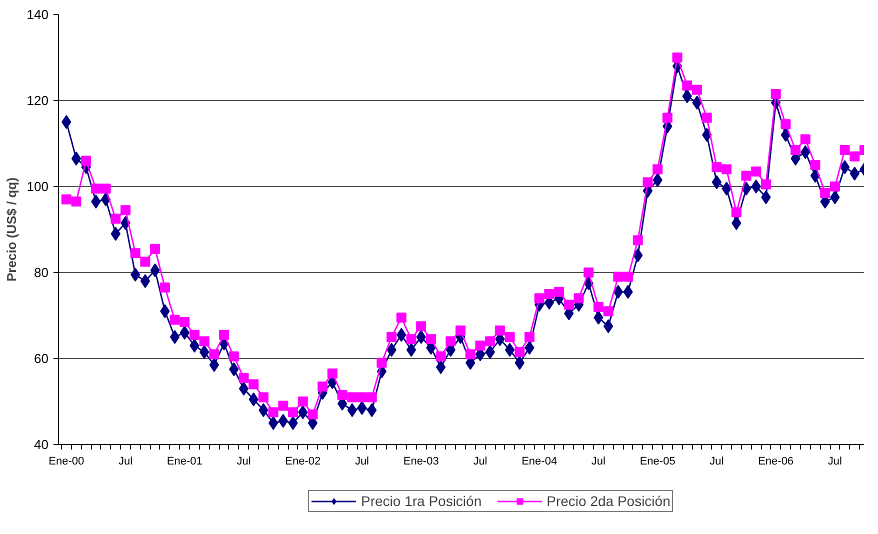 The image size is (878, 534). Describe the element at coordinates (66, 462) in the screenshot. I see `x-tick-label: Ene-00` at that location.